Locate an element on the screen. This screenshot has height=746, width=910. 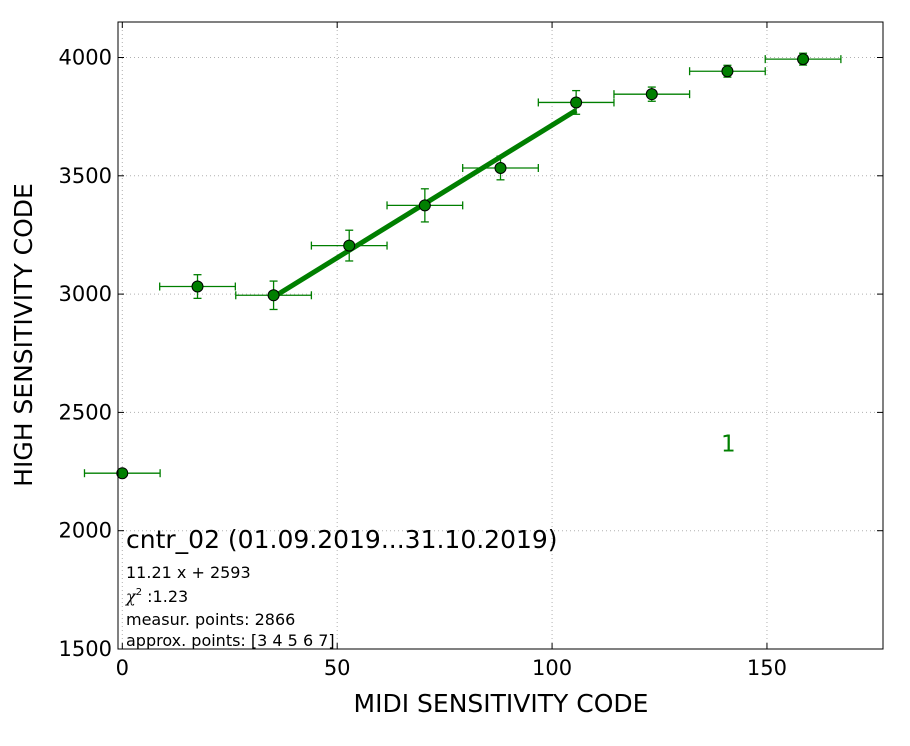
x-tick-label: 0 is located at coordinates (122, 668).